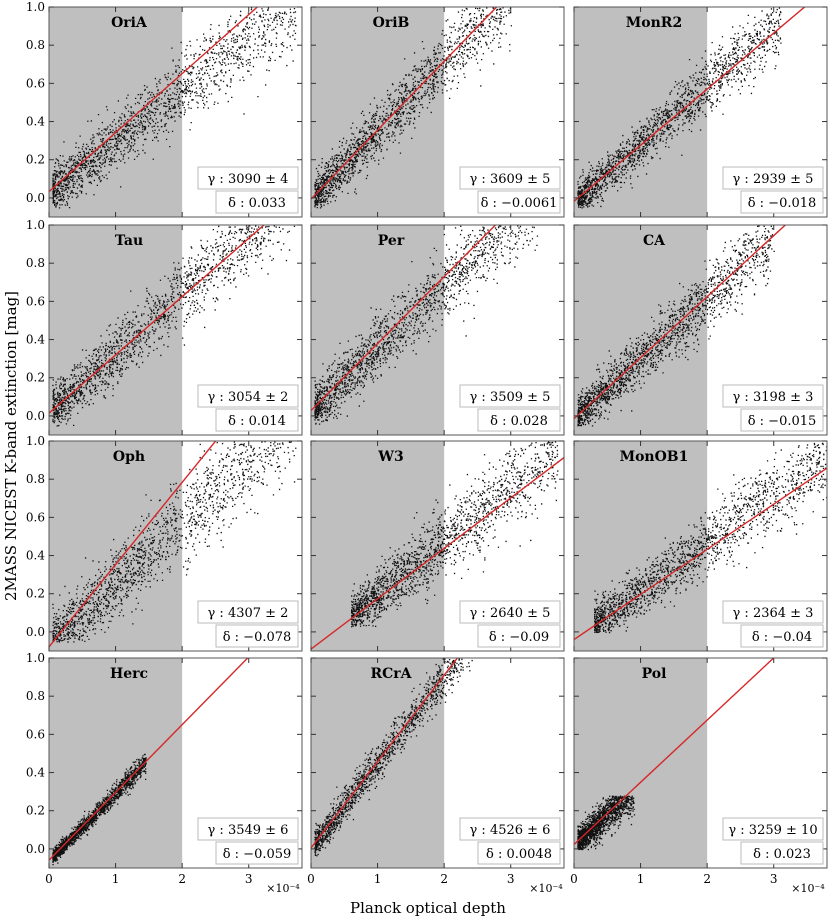  What do you see at coordinates (519, 203) in the screenshot?
I see `delta-label: δ : −0.0061` at bounding box center [519, 203].